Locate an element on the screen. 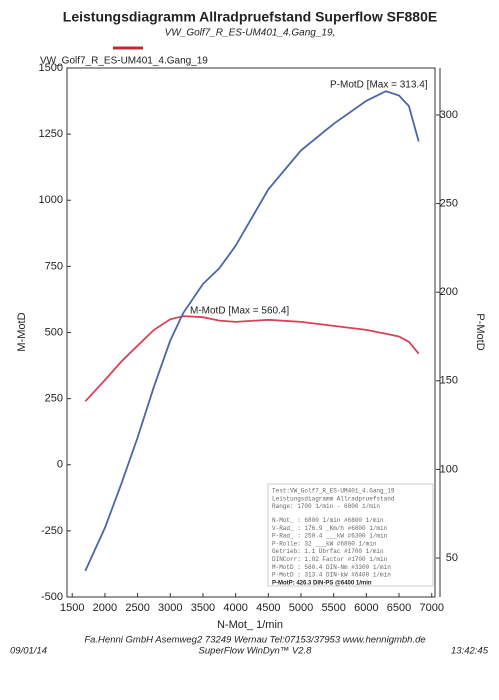  info-line: P-Rolle: 32 ___kW #6800 1/min is located at coordinates (324, 543).